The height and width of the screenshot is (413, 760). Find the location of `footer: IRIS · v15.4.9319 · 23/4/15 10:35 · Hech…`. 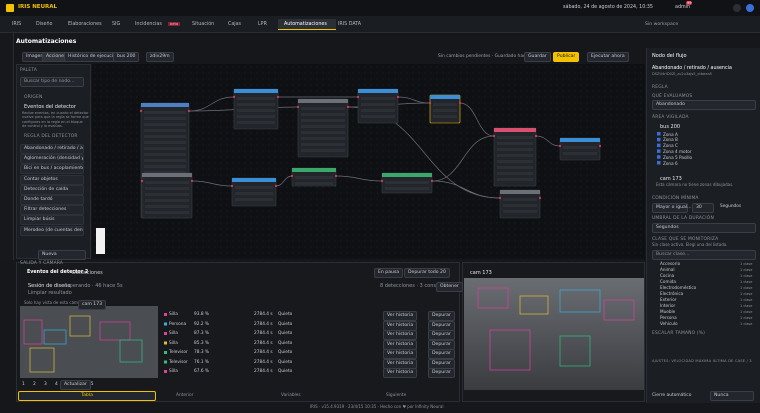

footer: IRIS · v15.4.9319 · 23/4/15 10:35 · Hech… is located at coordinates (377, 406).